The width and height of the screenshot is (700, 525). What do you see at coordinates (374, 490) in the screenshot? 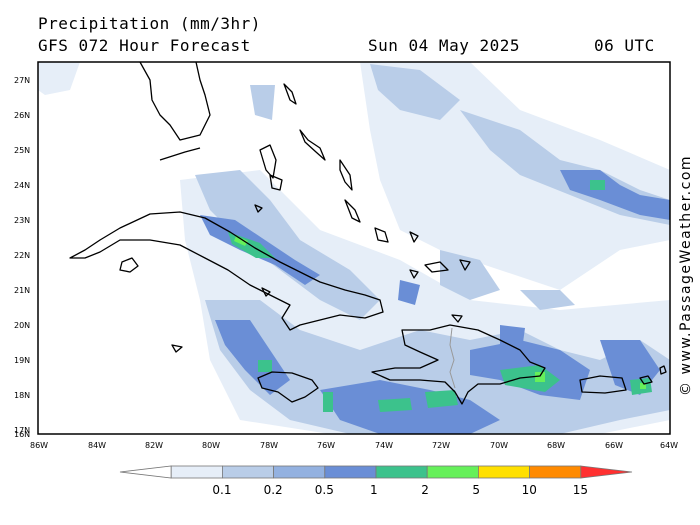
I see `legend-label: 1` at bounding box center [374, 490].